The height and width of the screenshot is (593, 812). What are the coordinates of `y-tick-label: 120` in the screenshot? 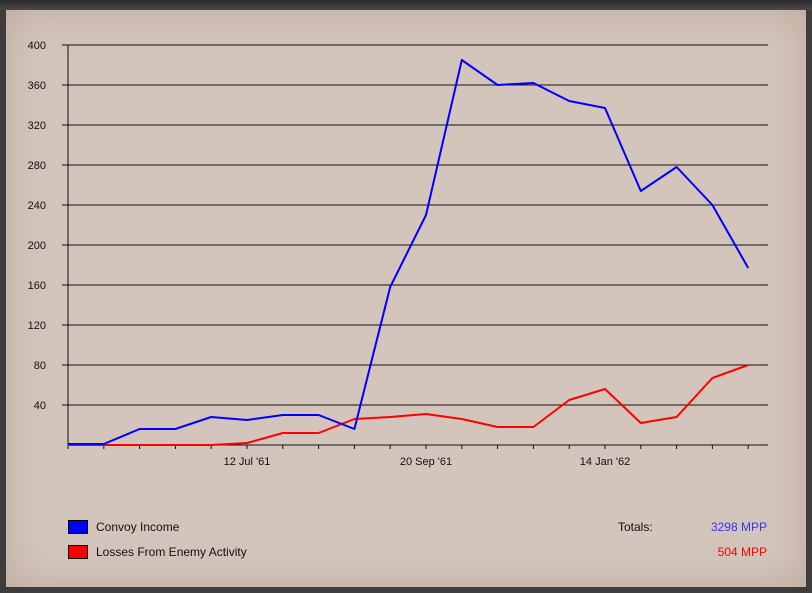 It's located at (37, 326).